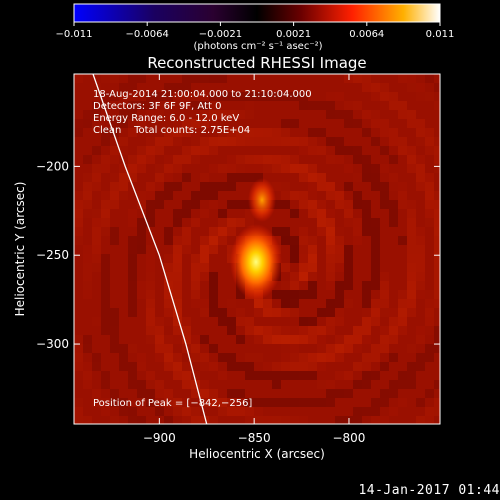 The width and height of the screenshot is (500, 500). I want to click on secondary-source, so click(262, 200).